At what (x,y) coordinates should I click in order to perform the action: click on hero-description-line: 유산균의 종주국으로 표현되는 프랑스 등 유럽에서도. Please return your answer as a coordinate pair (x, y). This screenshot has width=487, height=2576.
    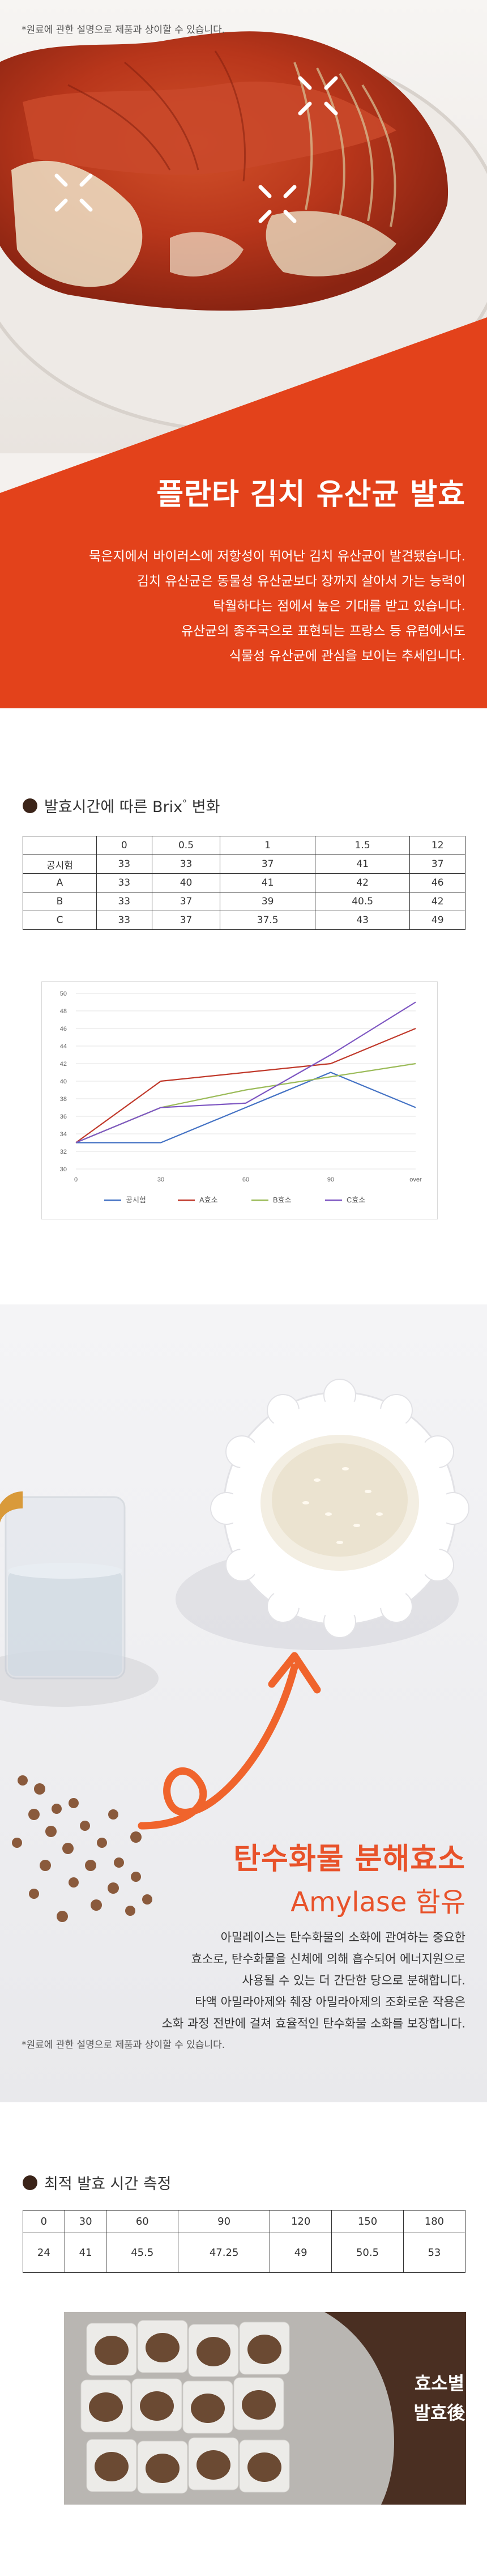
    Looking at the image, I should click on (323, 631).